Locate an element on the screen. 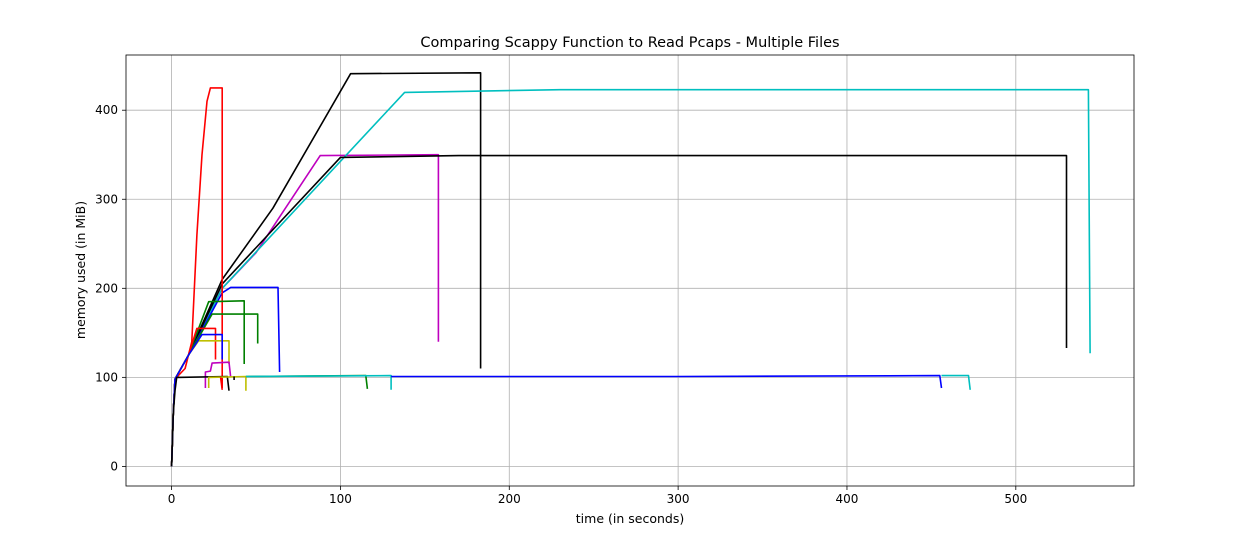  y-tick-label: 200 is located at coordinates (106, 288).